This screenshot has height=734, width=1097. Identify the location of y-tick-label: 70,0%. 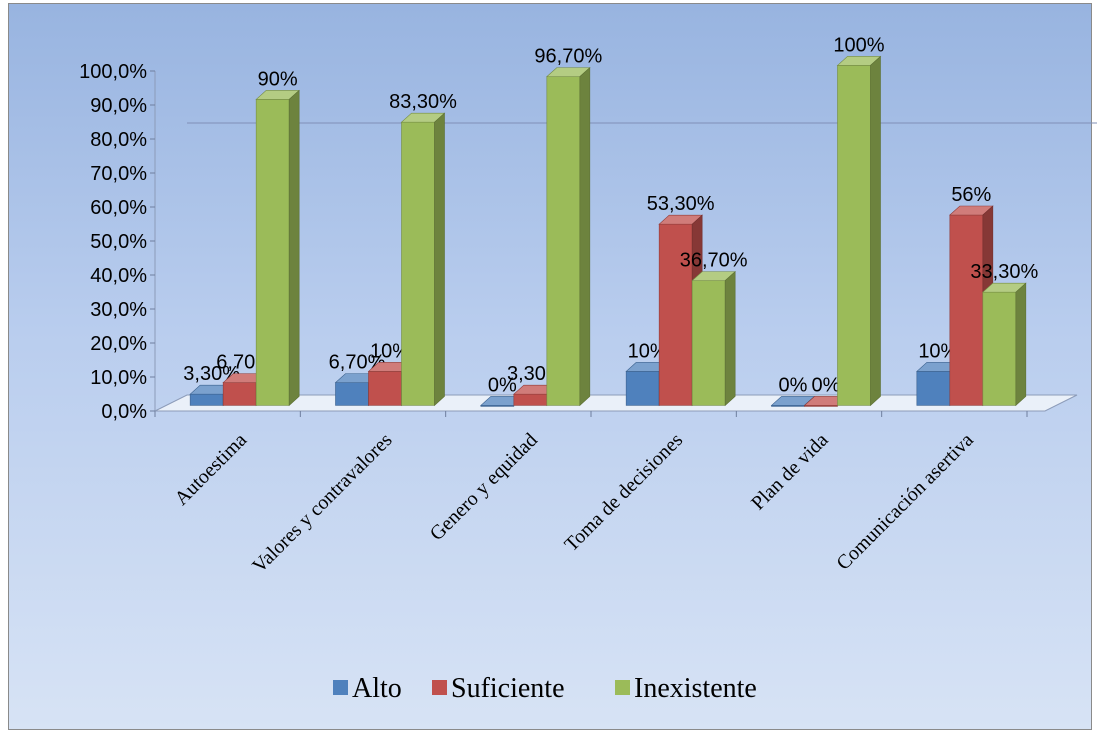
(118, 174).